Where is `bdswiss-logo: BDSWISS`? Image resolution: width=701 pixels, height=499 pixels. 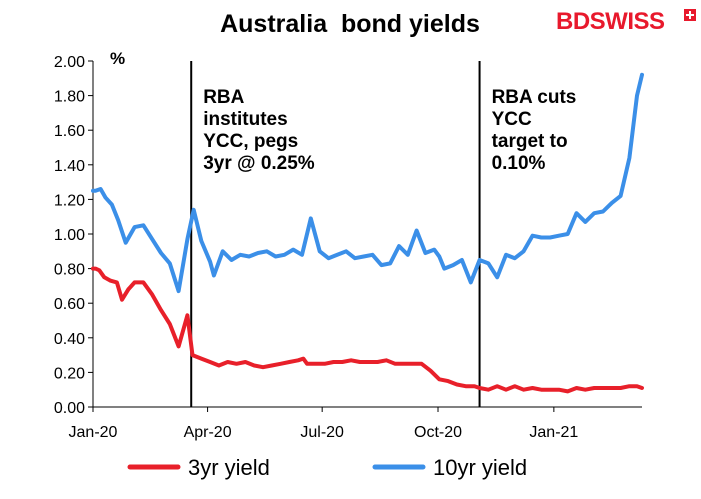
bdswiss-logo: BDSWISS is located at coordinates (626, 21).